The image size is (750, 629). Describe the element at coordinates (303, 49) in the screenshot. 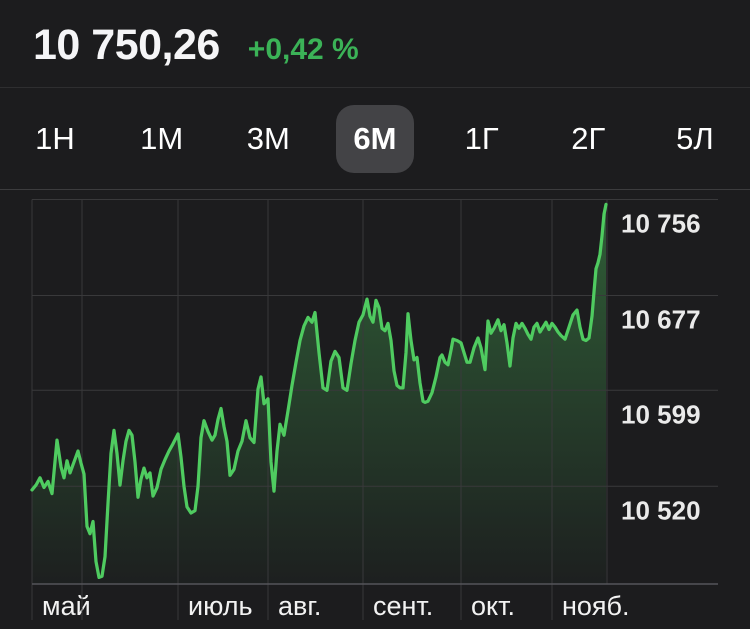

I see `price-change-percent: +0,42 %` at that location.